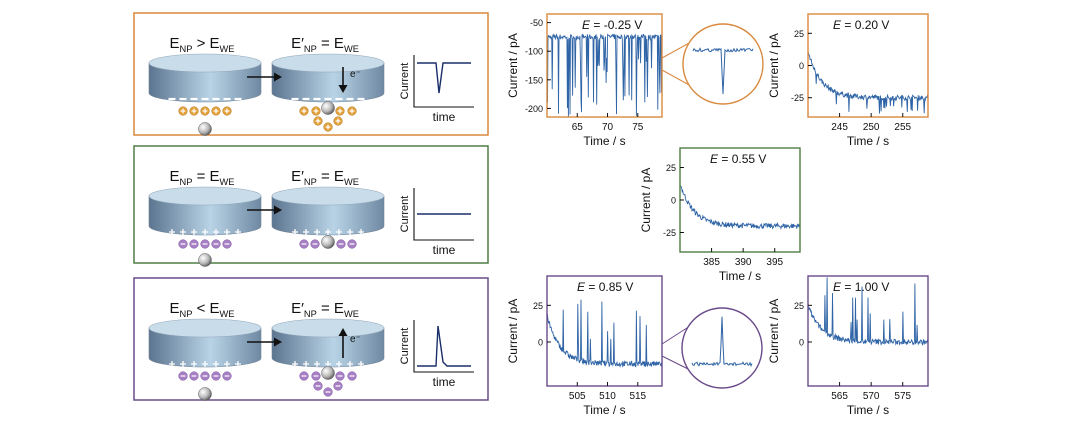 The width and height of the screenshot is (1080, 437). What do you see at coordinates (607, 396) in the screenshot?
I see `x-tick-label: 510` at bounding box center [607, 396].